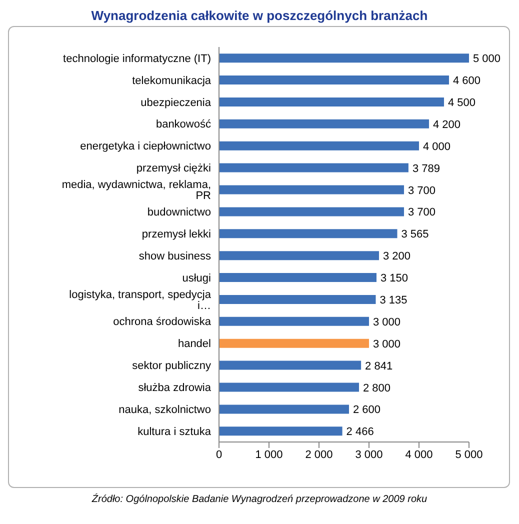  What do you see at coordinates (175, 256) in the screenshot?
I see `y-tick-label: show business` at bounding box center [175, 256].